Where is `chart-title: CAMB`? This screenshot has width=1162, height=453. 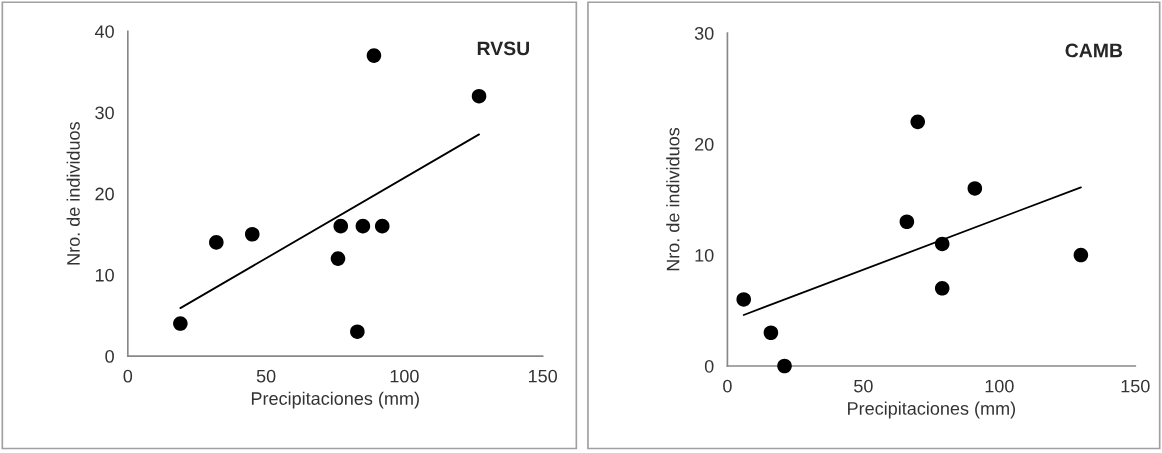
chart-title: CAMB is located at coordinates (1094, 50).